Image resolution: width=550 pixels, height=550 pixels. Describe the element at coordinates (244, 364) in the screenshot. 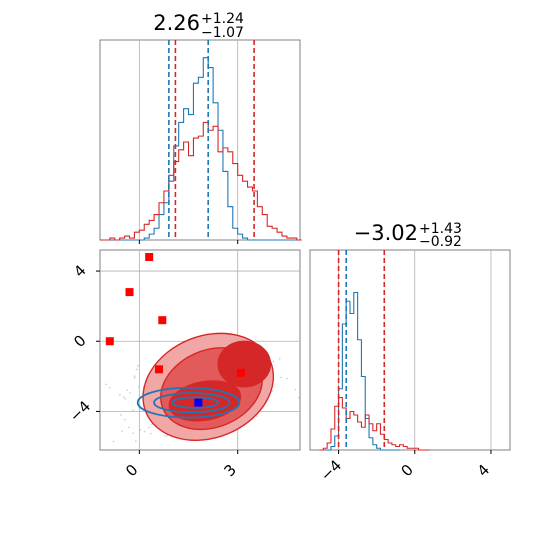

I see `red-contour-inner-right` at that location.